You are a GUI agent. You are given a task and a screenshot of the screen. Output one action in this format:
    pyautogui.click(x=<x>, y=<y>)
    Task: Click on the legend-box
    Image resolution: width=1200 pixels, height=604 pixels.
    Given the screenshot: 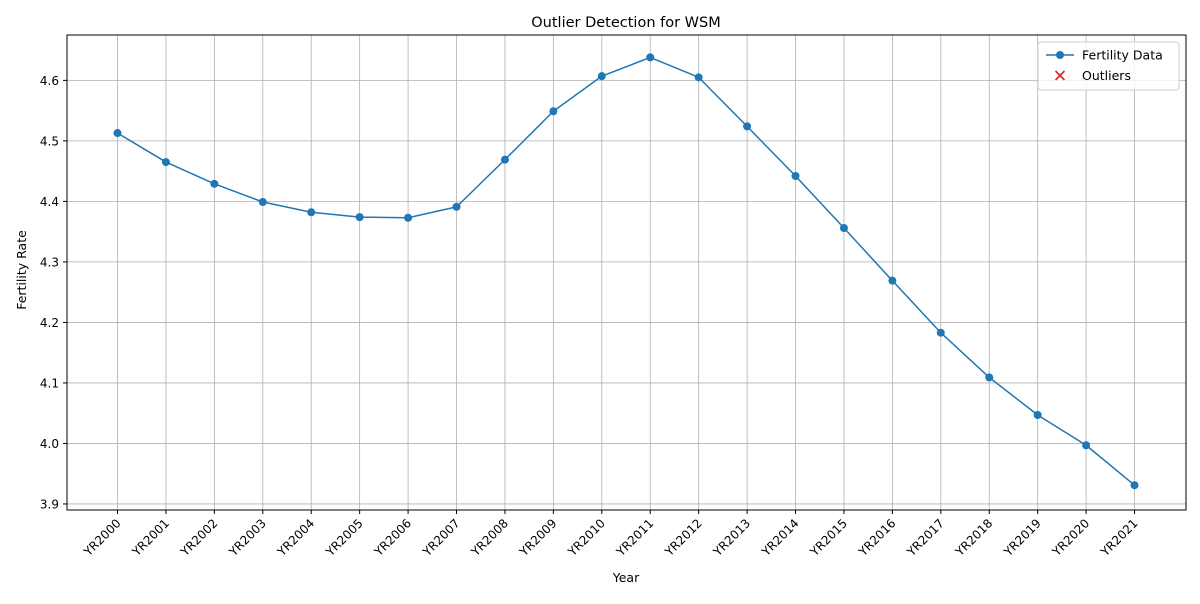 What is the action you would take?
    pyautogui.click(x=1108, y=66)
    